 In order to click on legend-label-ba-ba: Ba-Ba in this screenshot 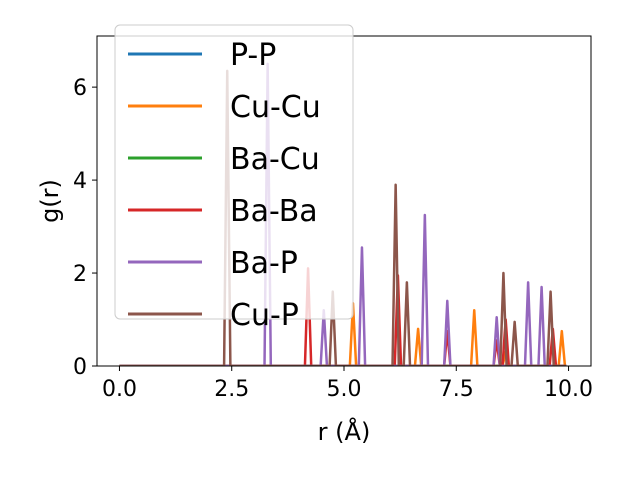, I will do `click(274, 211)`.